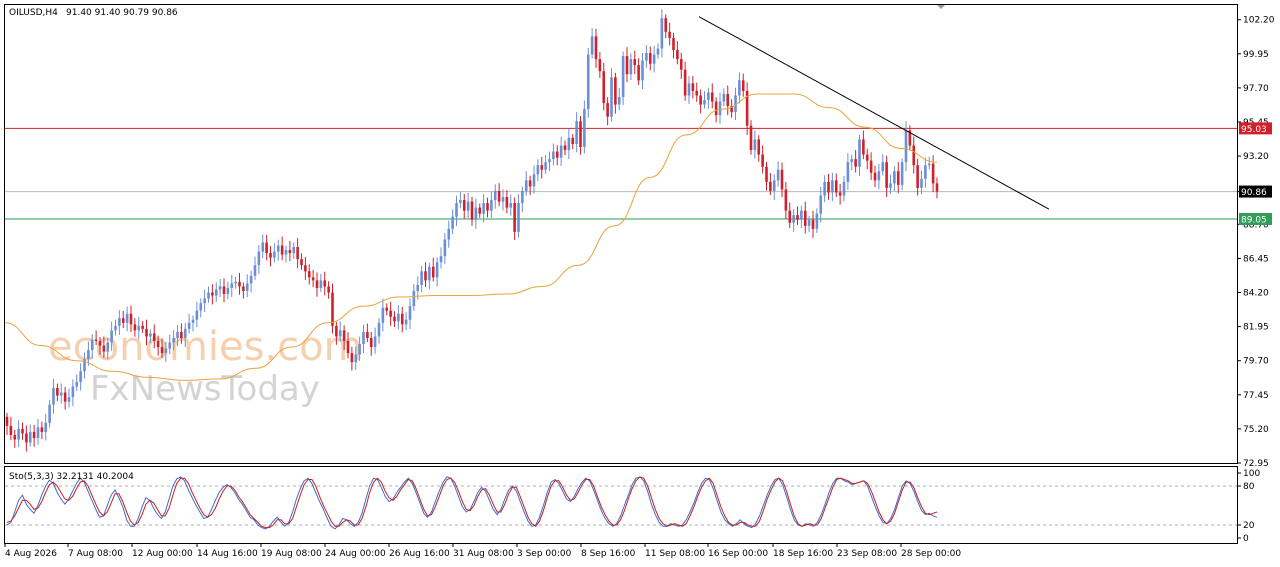 This screenshot has height=567, width=1280. Describe the element at coordinates (419, 554) in the screenshot. I see `x-tick-label: 26 Aug 16:00` at that location.